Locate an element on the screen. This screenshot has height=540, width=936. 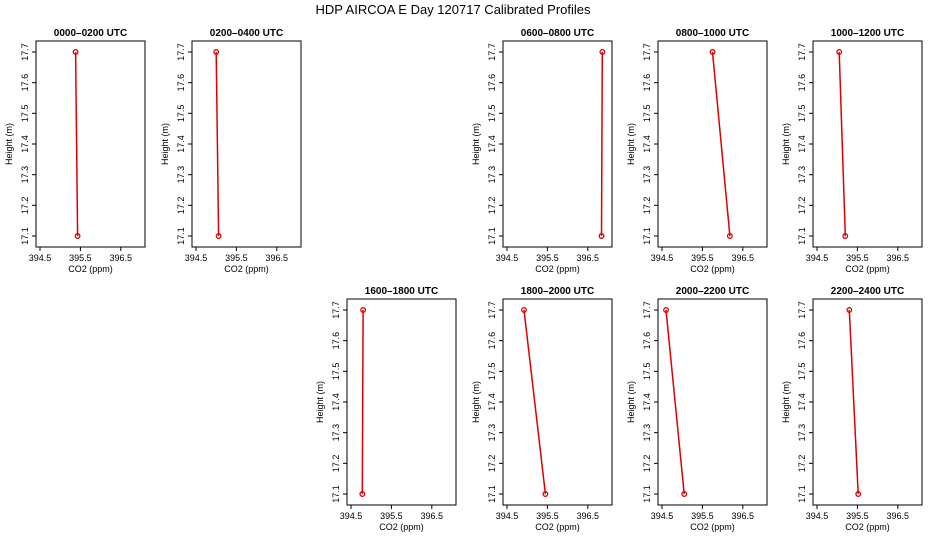
panel-title: 0000–0200 UTC is located at coordinates (90, 33).